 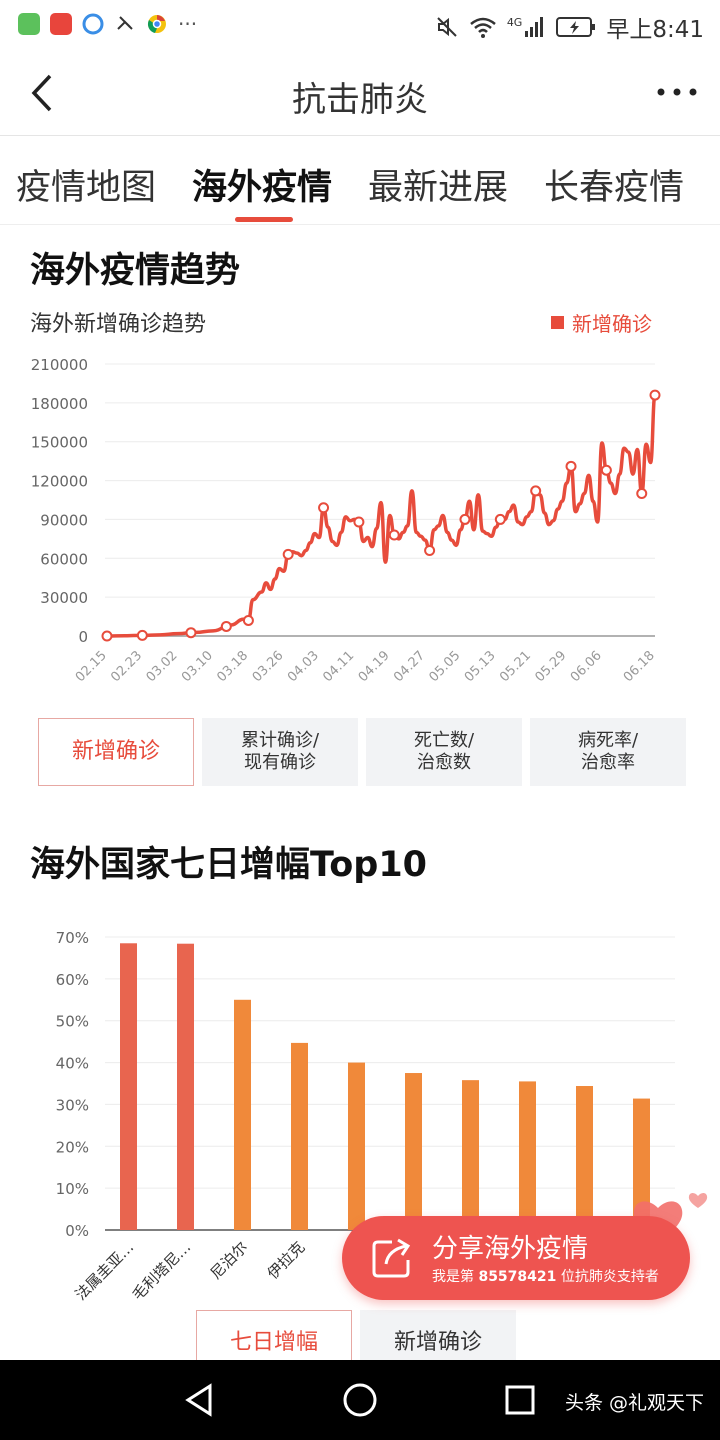 I want to click on wifi-icon, so click(x=483, y=27).